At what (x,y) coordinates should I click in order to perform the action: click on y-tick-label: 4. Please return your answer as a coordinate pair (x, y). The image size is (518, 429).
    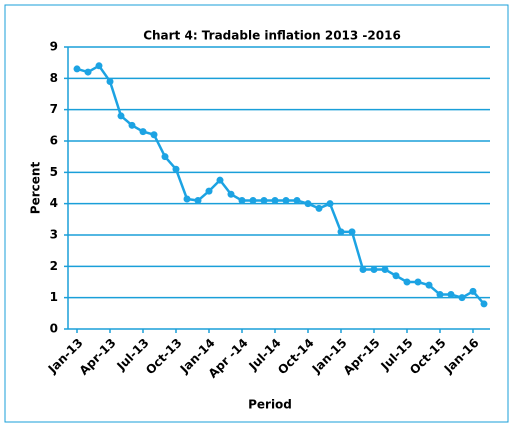
    Looking at the image, I should click on (54, 203).